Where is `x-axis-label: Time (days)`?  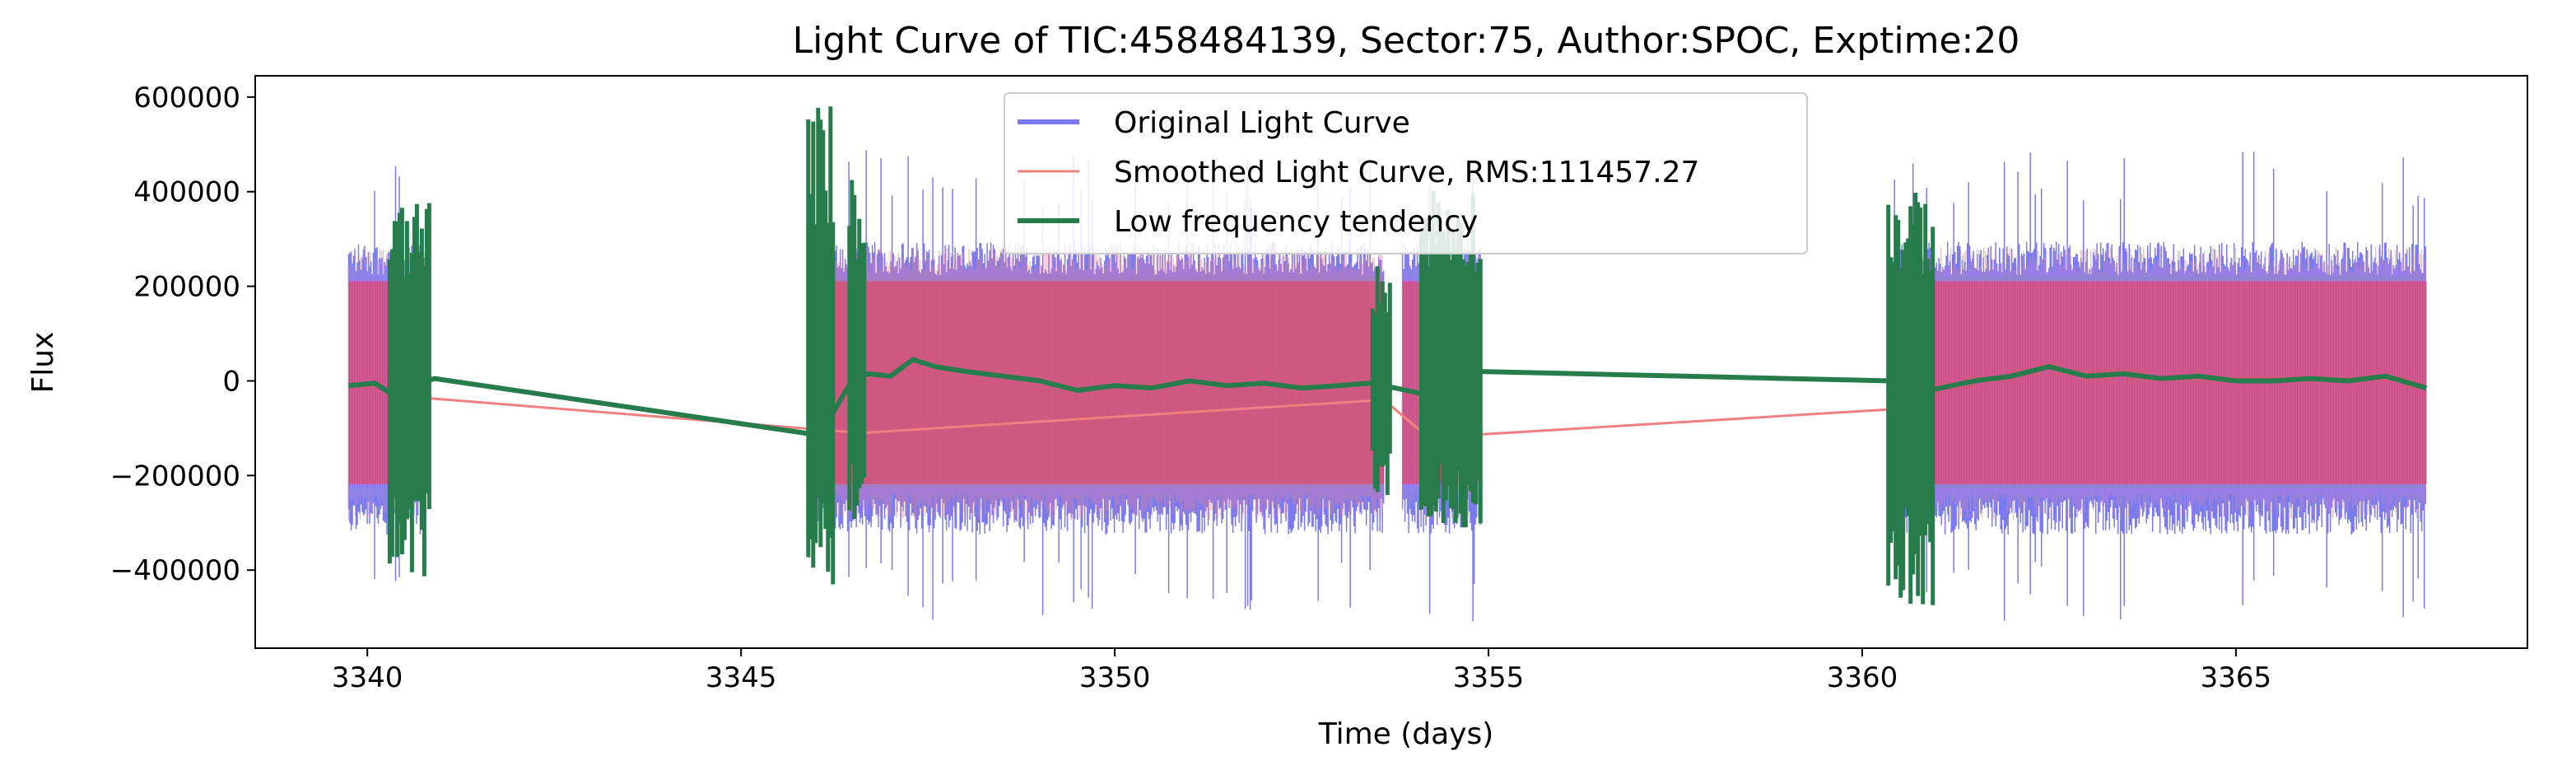 x-axis-label: Time (days) is located at coordinates (1406, 734).